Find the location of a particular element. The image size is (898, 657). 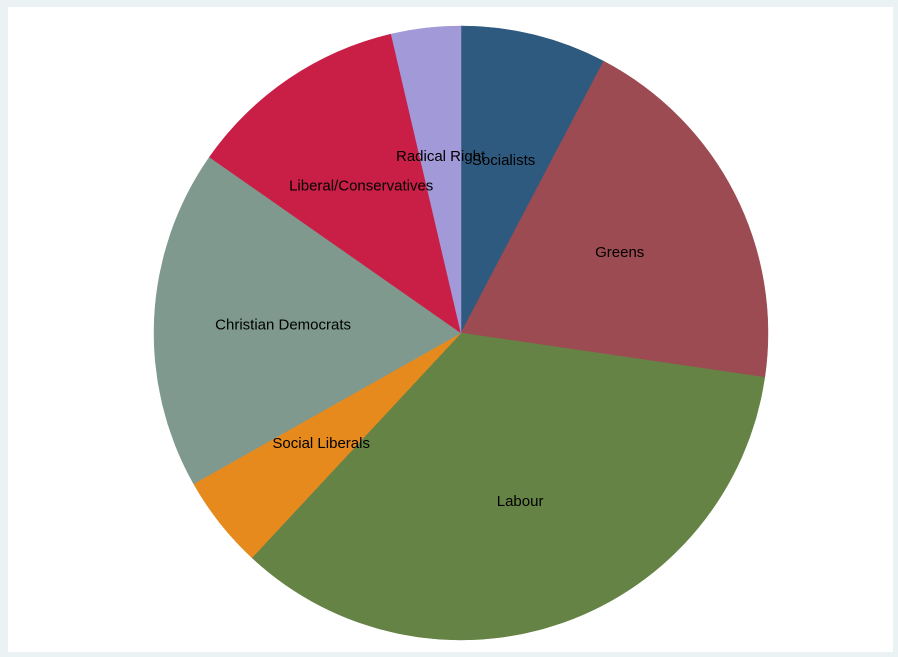

pie-label-liberal-conservatives: Liberal/Conservatives is located at coordinates (361, 186).